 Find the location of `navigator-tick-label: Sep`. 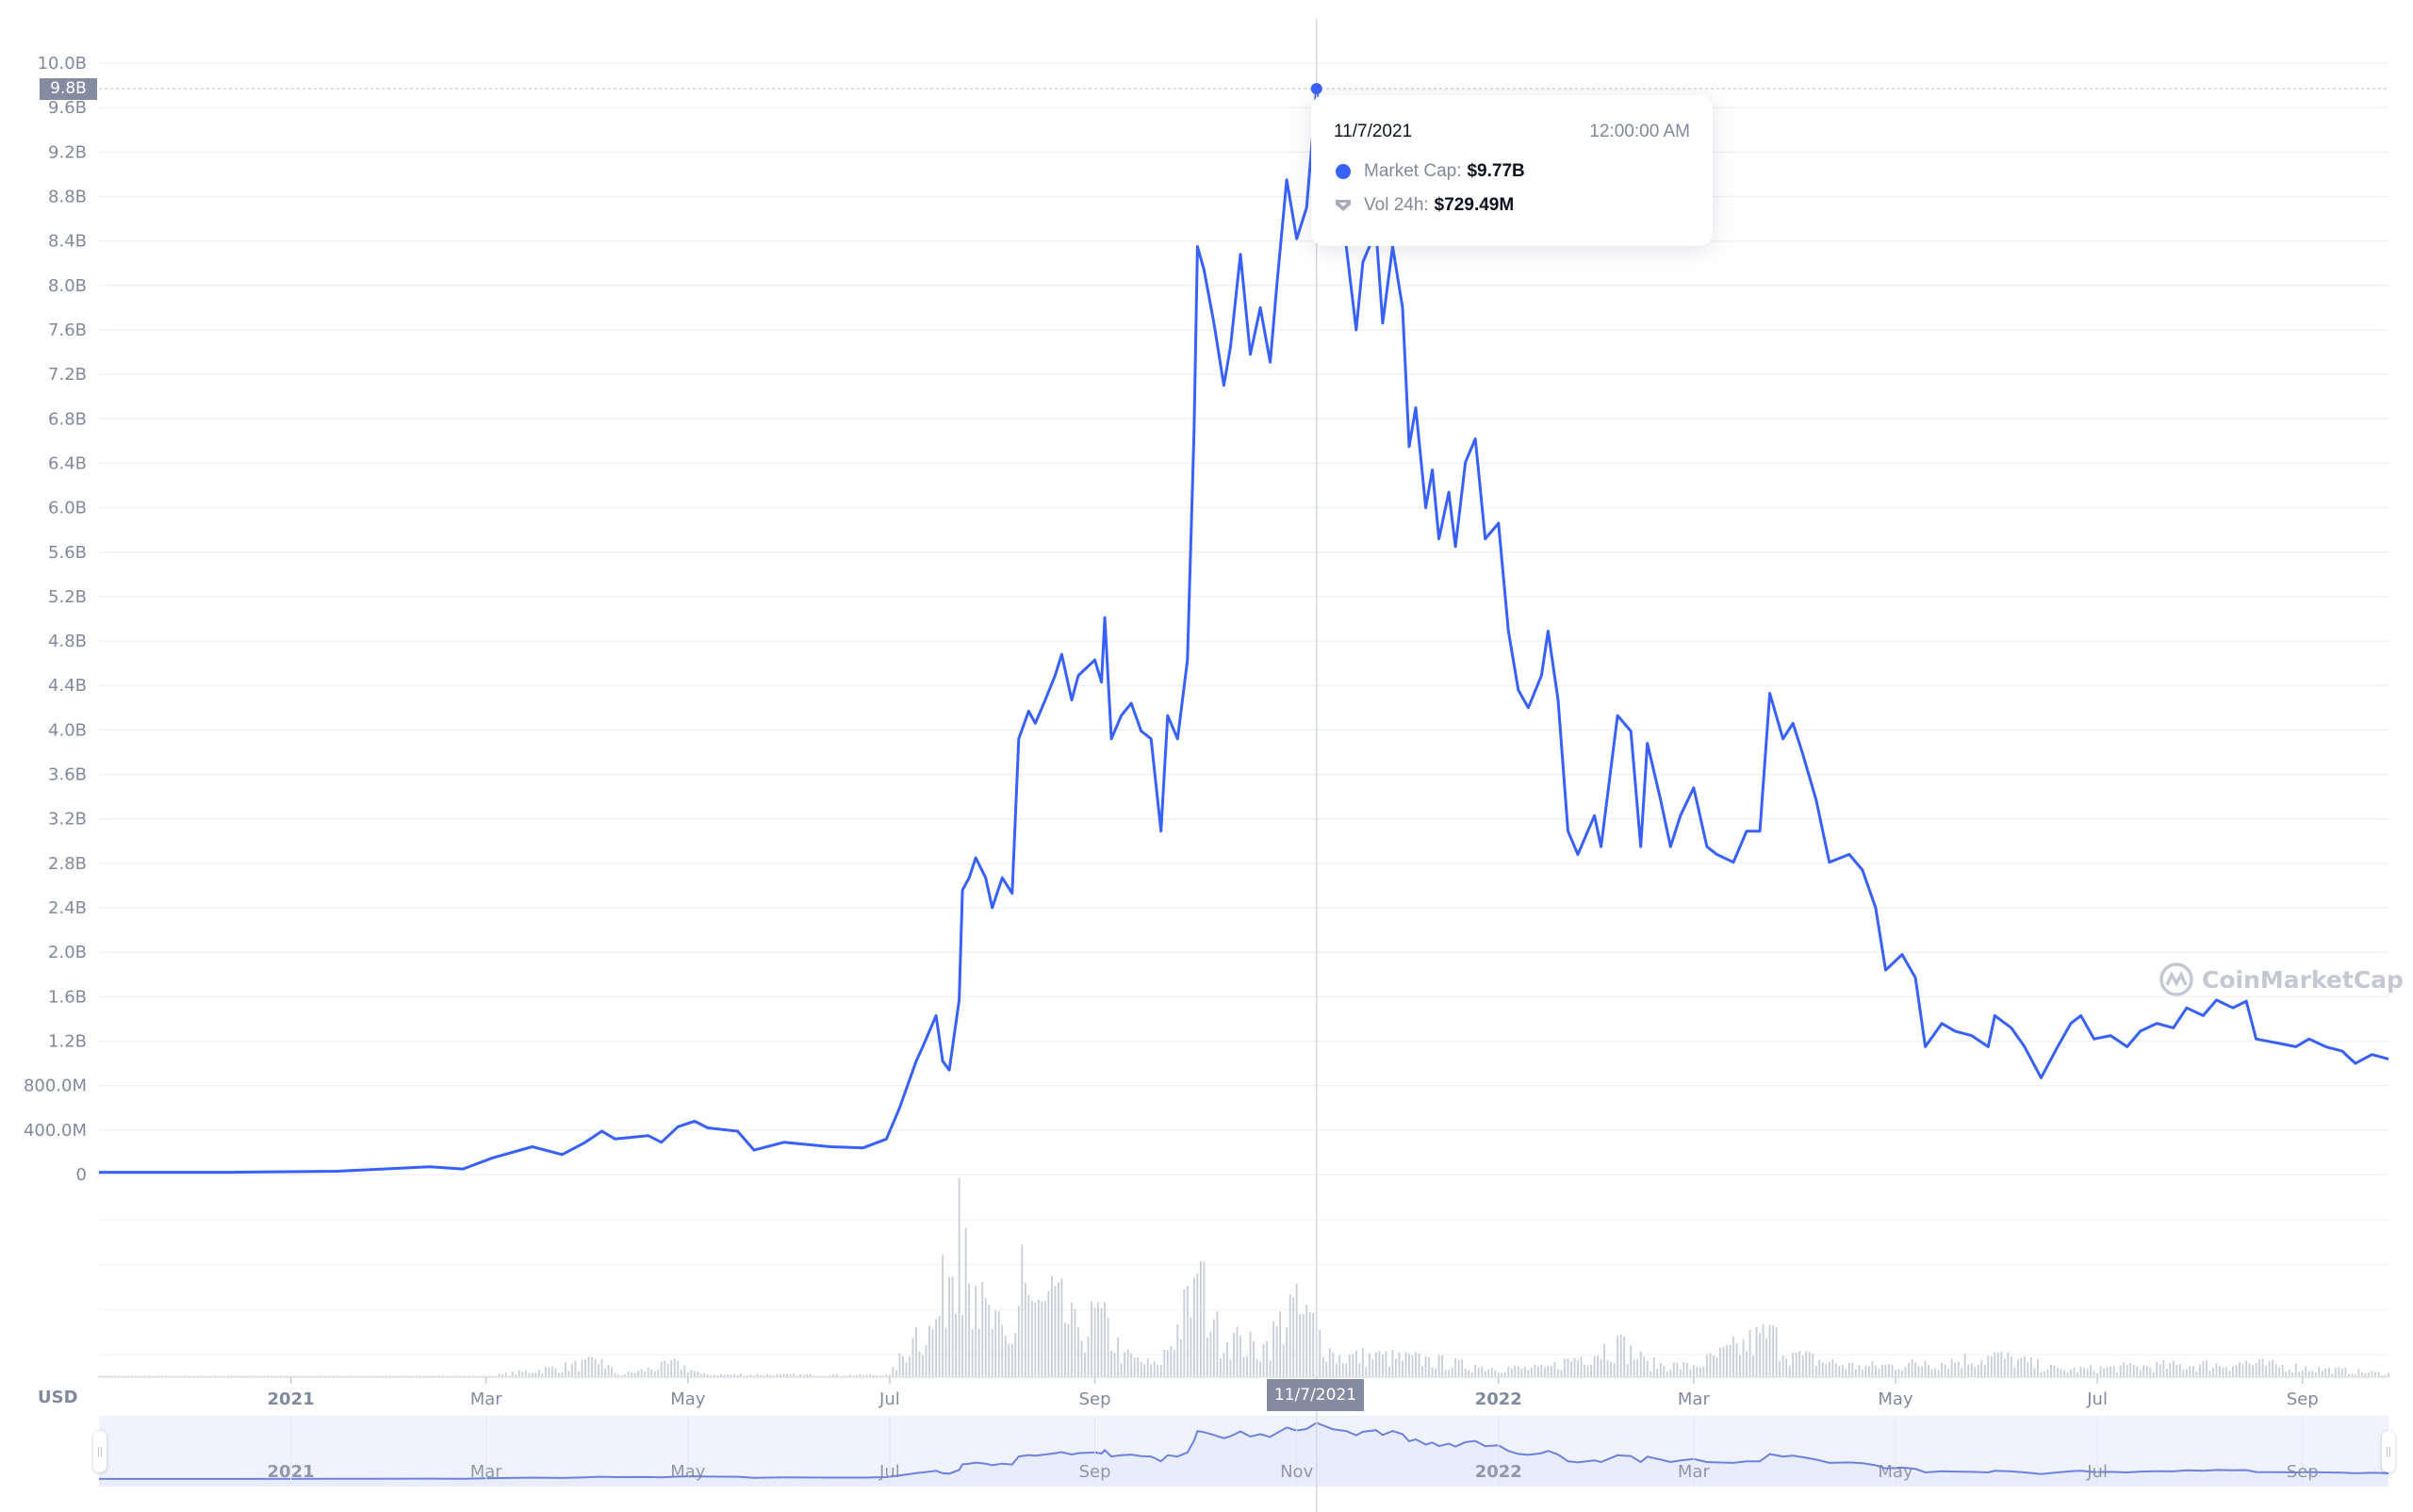

navigator-tick-label: Sep is located at coordinates (2303, 1472).